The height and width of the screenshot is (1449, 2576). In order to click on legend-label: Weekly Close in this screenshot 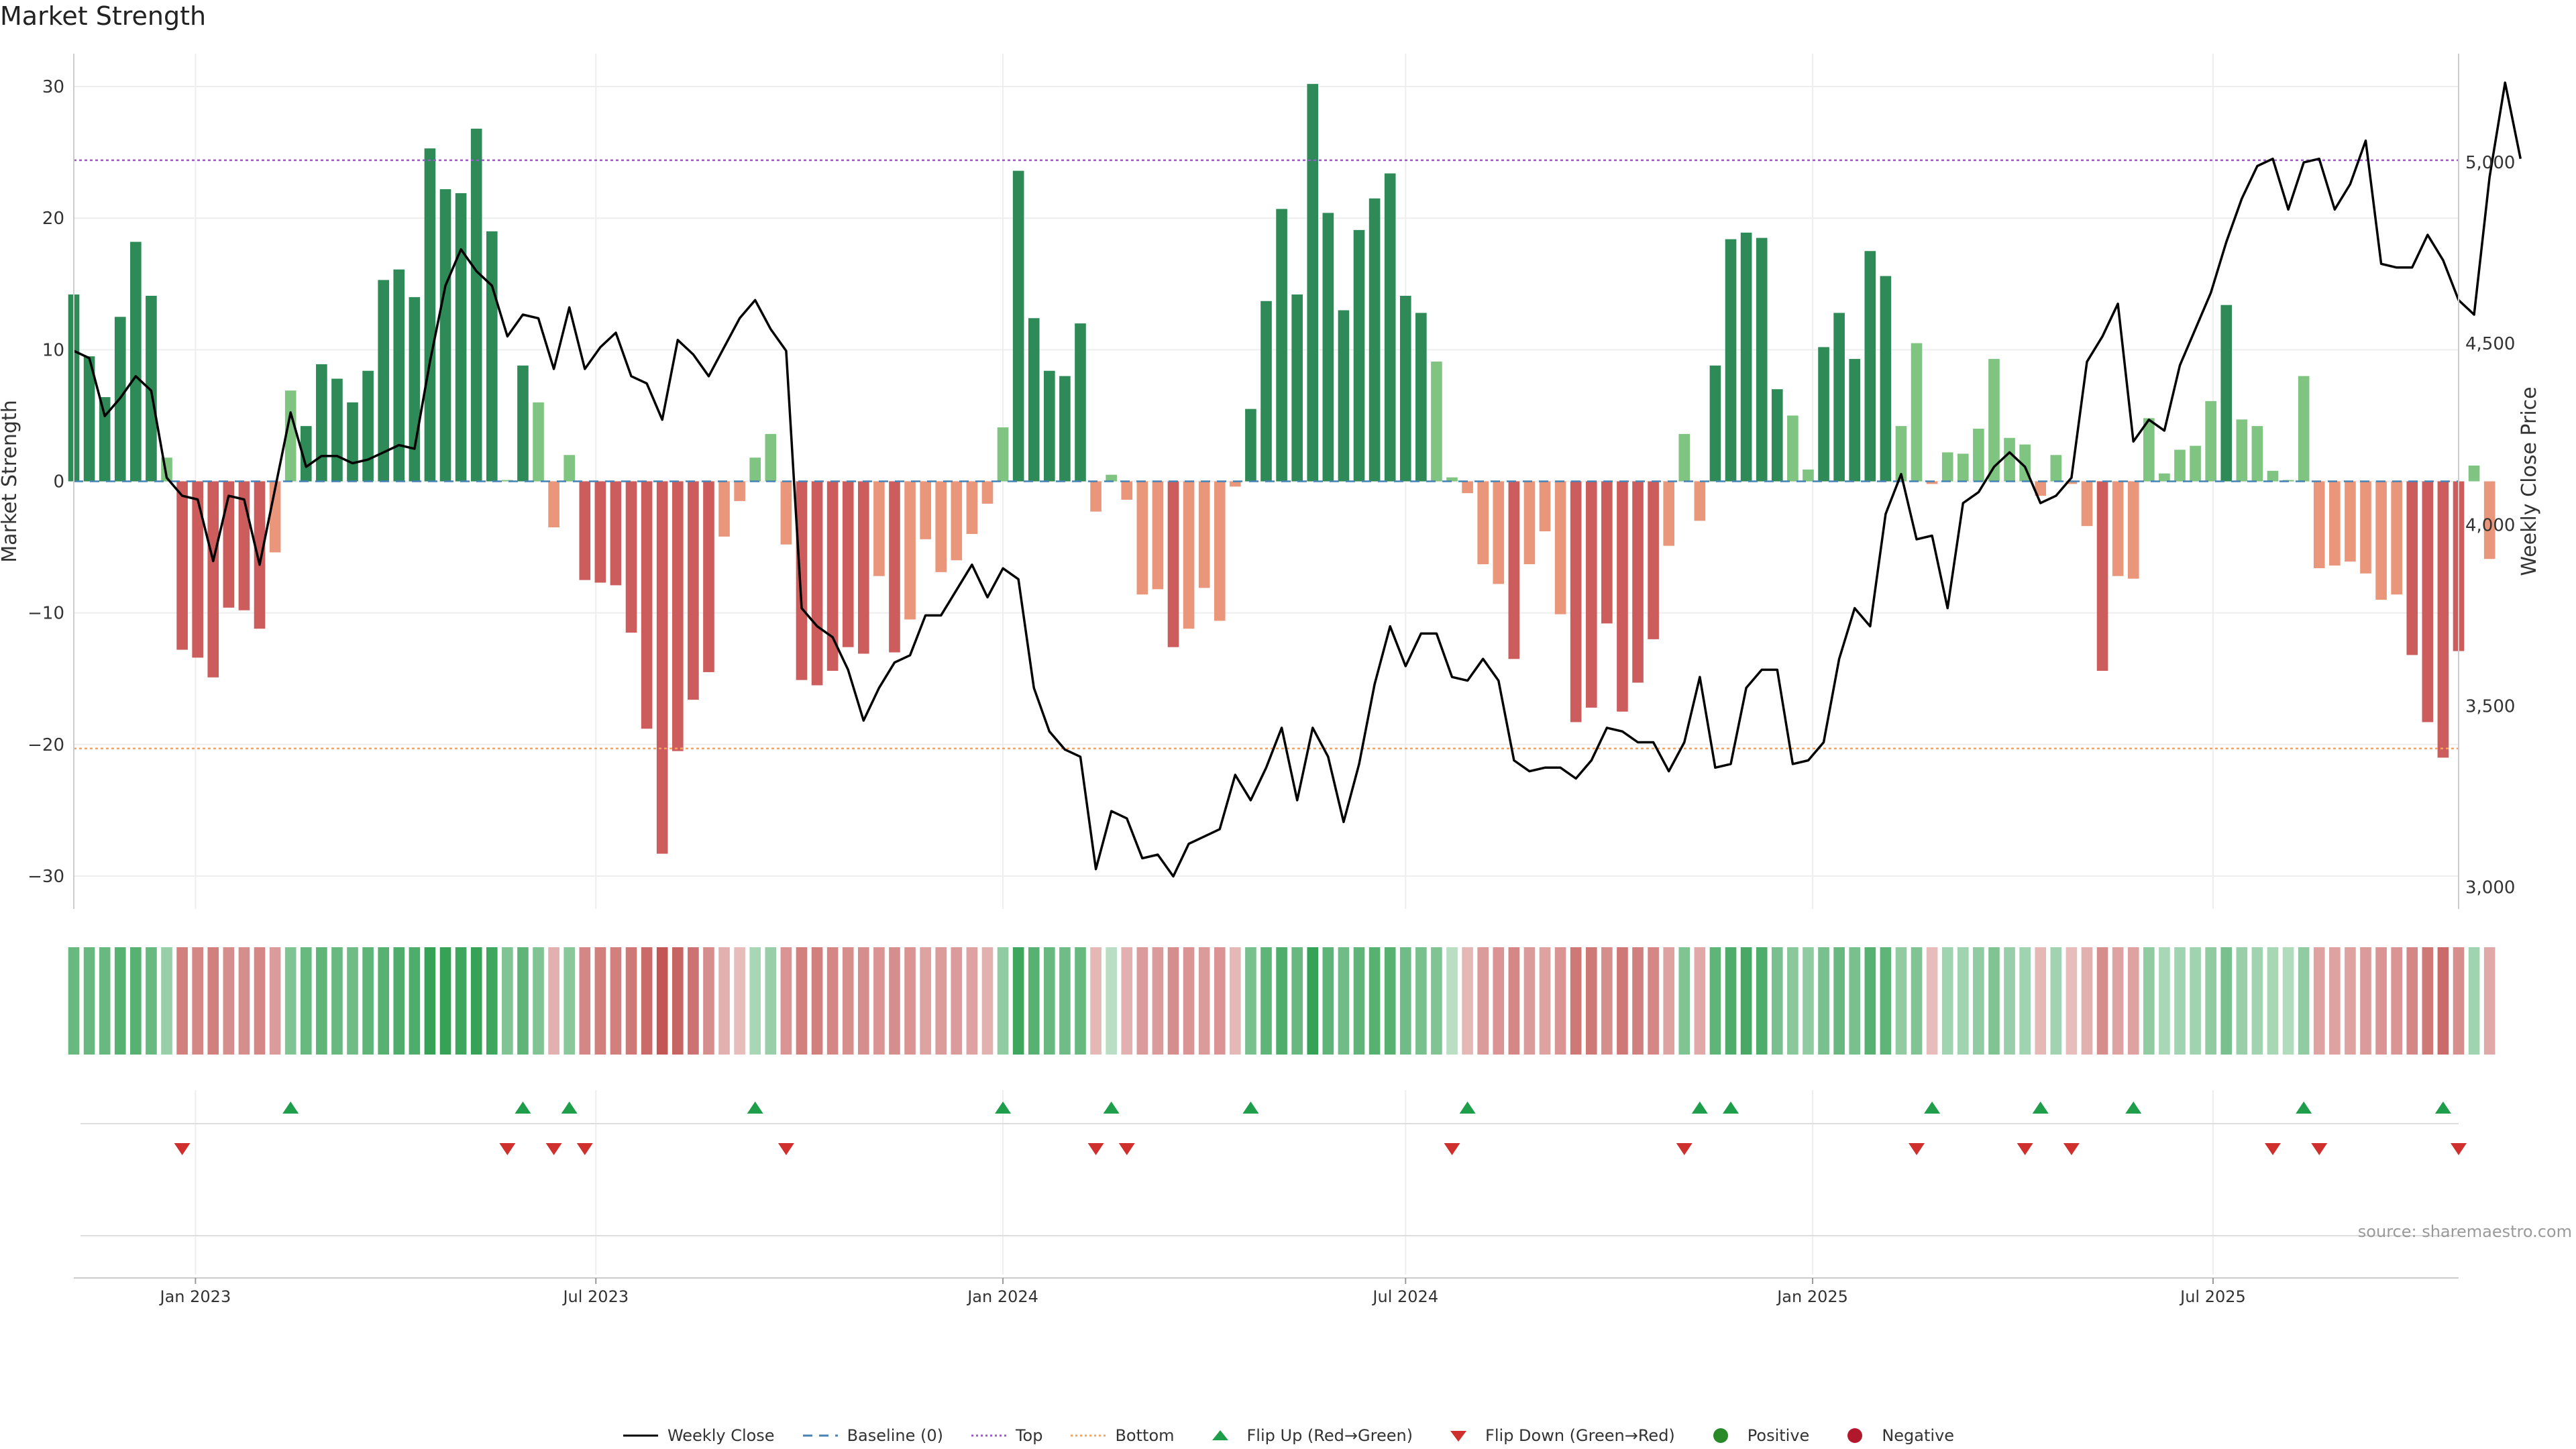, I will do `click(721, 1435)`.